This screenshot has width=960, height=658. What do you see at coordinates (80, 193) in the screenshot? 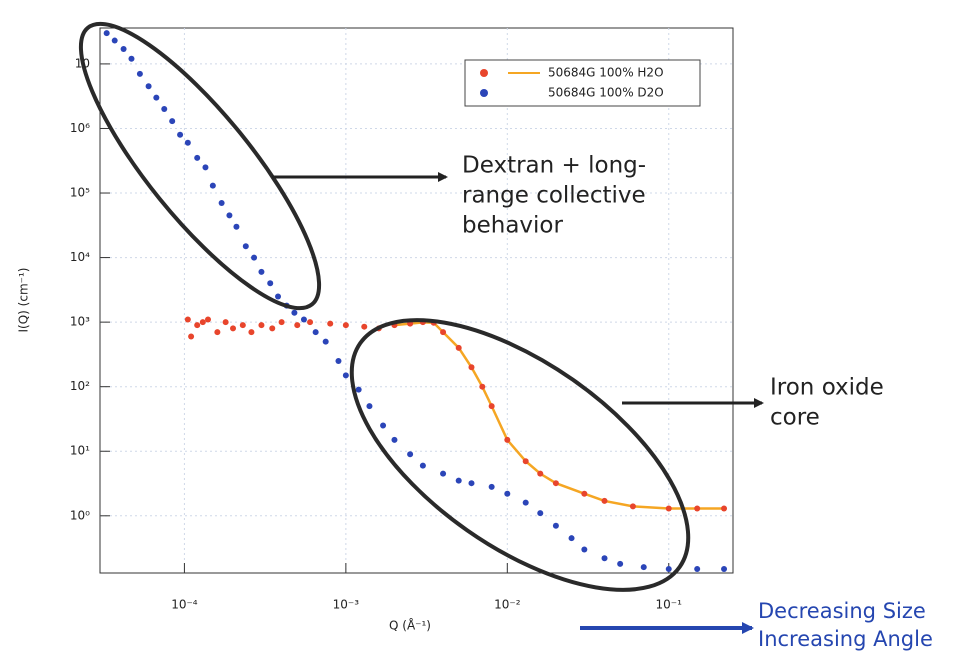
I see `y-tick-label: 10⁵` at bounding box center [80, 193].